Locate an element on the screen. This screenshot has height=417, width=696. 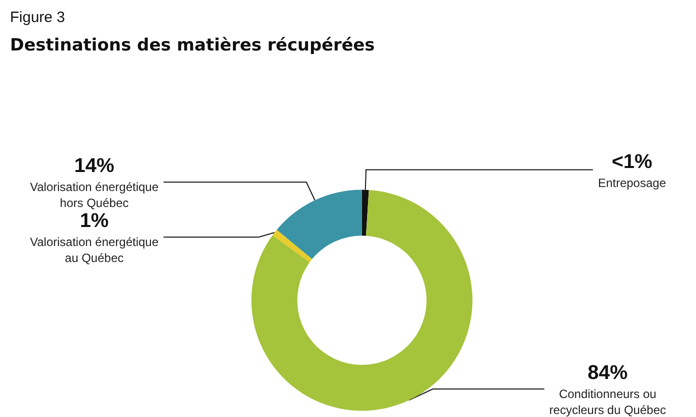
chart-subtitle: Destinations des matières récupérées is located at coordinates (192, 46).